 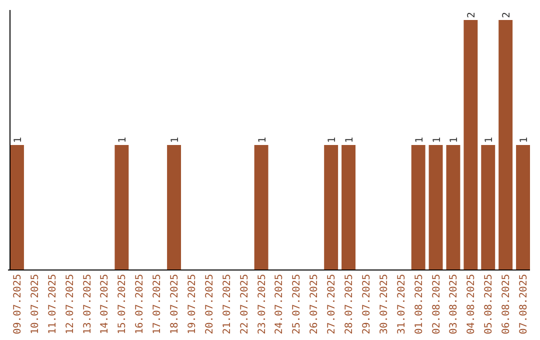 I want to click on x-tick-label: 20.07.2025, so click(x=210, y=304).